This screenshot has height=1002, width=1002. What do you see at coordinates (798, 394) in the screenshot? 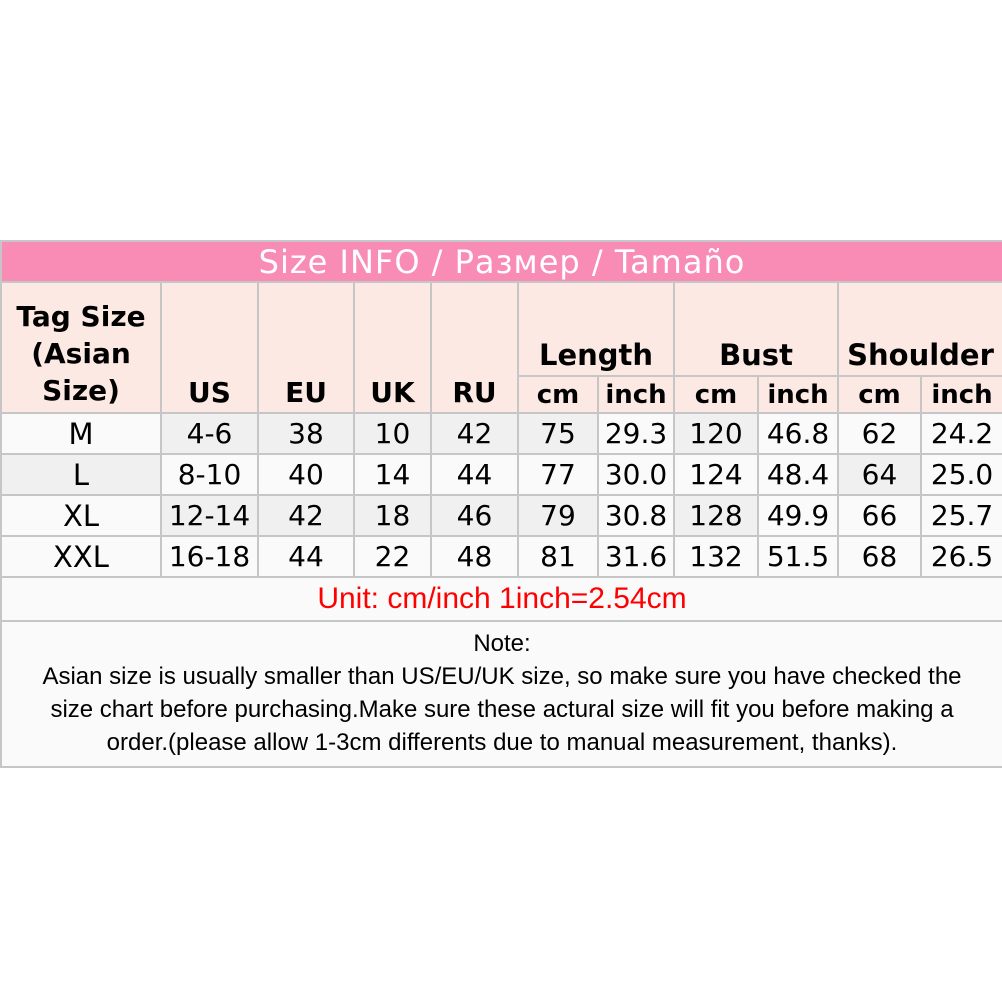
I see `bust-inch-header: inch` at bounding box center [798, 394].